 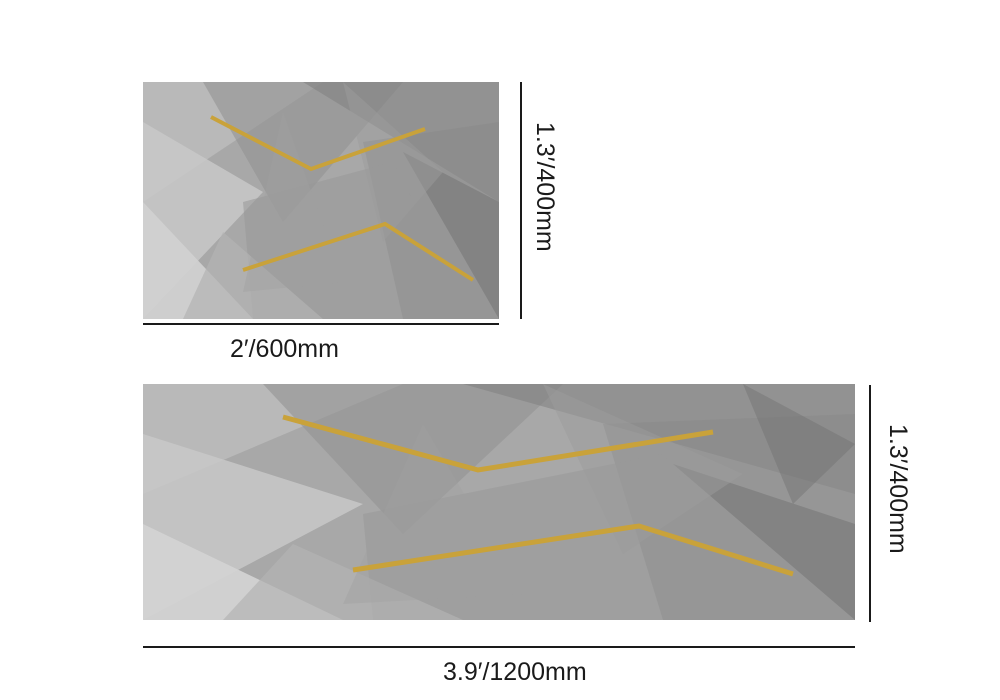 What do you see at coordinates (515, 672) in the screenshot?
I see `width-label-large: 3.9′/1200mm` at bounding box center [515, 672].